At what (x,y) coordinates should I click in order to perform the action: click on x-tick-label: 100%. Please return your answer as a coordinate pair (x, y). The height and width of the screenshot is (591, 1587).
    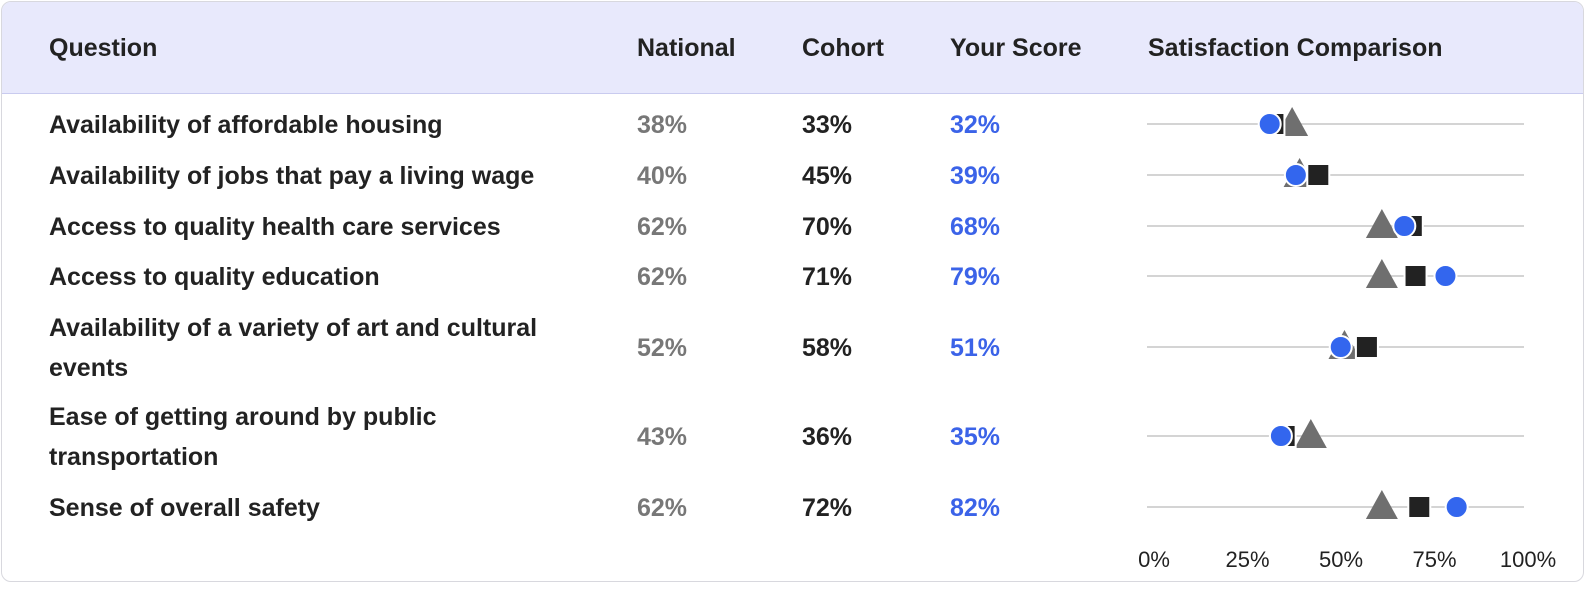
    Looking at the image, I should click on (1528, 559).